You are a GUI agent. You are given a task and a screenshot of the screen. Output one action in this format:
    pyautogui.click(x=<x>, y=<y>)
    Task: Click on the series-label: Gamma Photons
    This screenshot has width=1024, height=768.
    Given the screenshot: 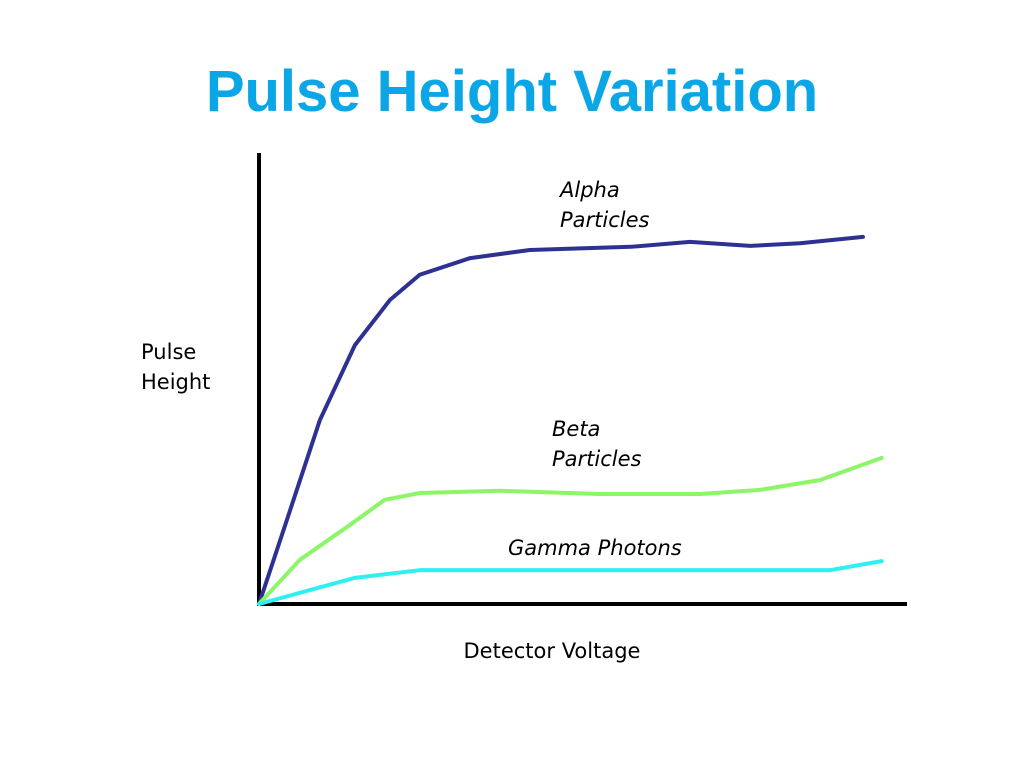 What is the action you would take?
    pyautogui.click(x=595, y=548)
    